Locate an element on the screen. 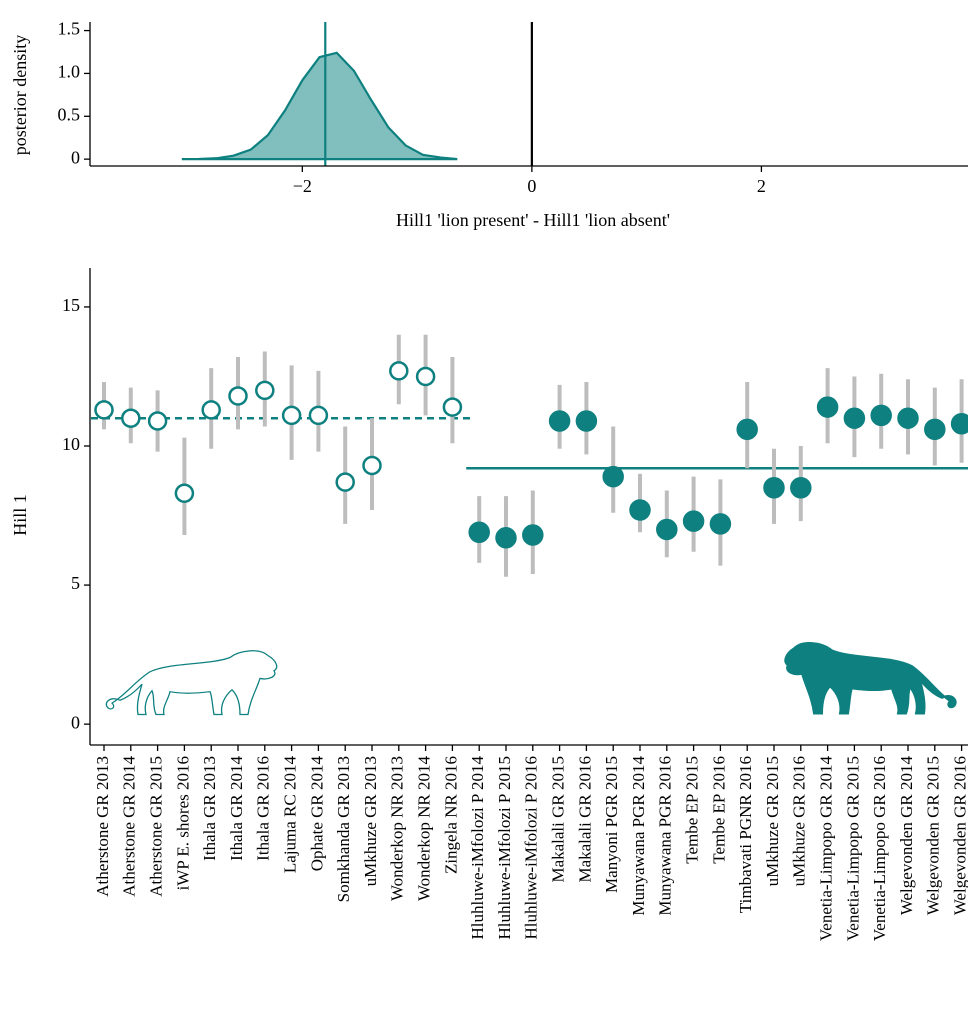 The height and width of the screenshot is (1025, 968). x-tick-label: Venetia-Limpopo GR 2014 is located at coordinates (826, 849).